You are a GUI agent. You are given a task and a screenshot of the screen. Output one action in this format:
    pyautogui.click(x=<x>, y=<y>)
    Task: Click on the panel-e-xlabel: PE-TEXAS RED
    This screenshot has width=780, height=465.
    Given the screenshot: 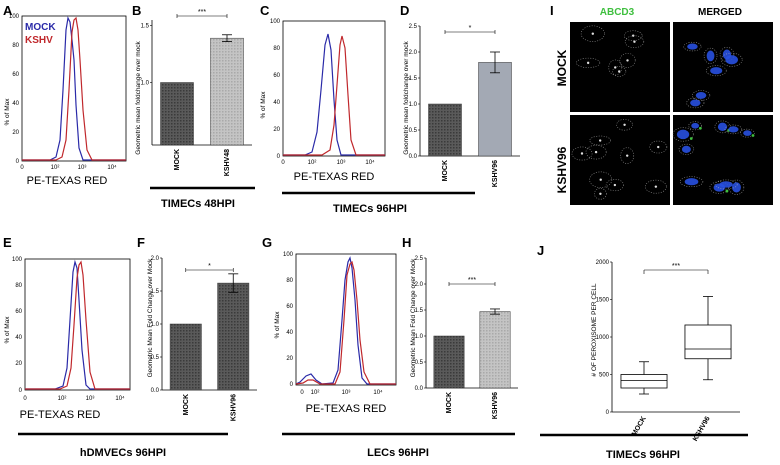 What is the action you would take?
    pyautogui.click(x=60, y=415)
    